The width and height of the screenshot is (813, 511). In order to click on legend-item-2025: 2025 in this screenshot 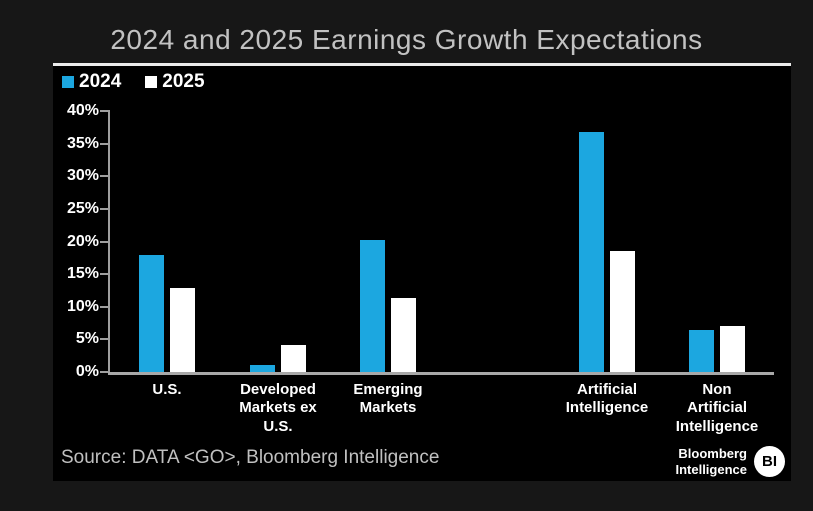, I will do `click(175, 82)`.